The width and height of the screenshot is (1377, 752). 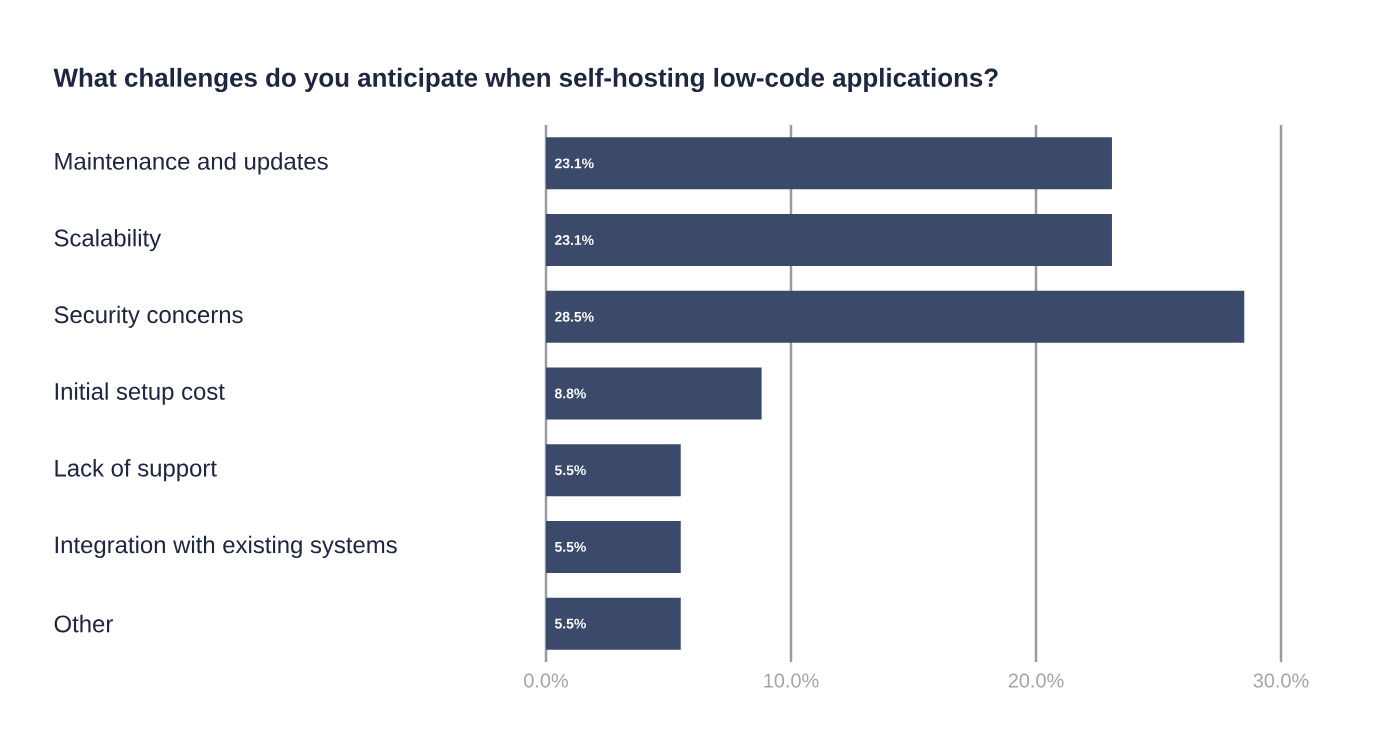 What do you see at coordinates (1036, 680) in the screenshot?
I see `x-tick-label: 20.0%` at bounding box center [1036, 680].